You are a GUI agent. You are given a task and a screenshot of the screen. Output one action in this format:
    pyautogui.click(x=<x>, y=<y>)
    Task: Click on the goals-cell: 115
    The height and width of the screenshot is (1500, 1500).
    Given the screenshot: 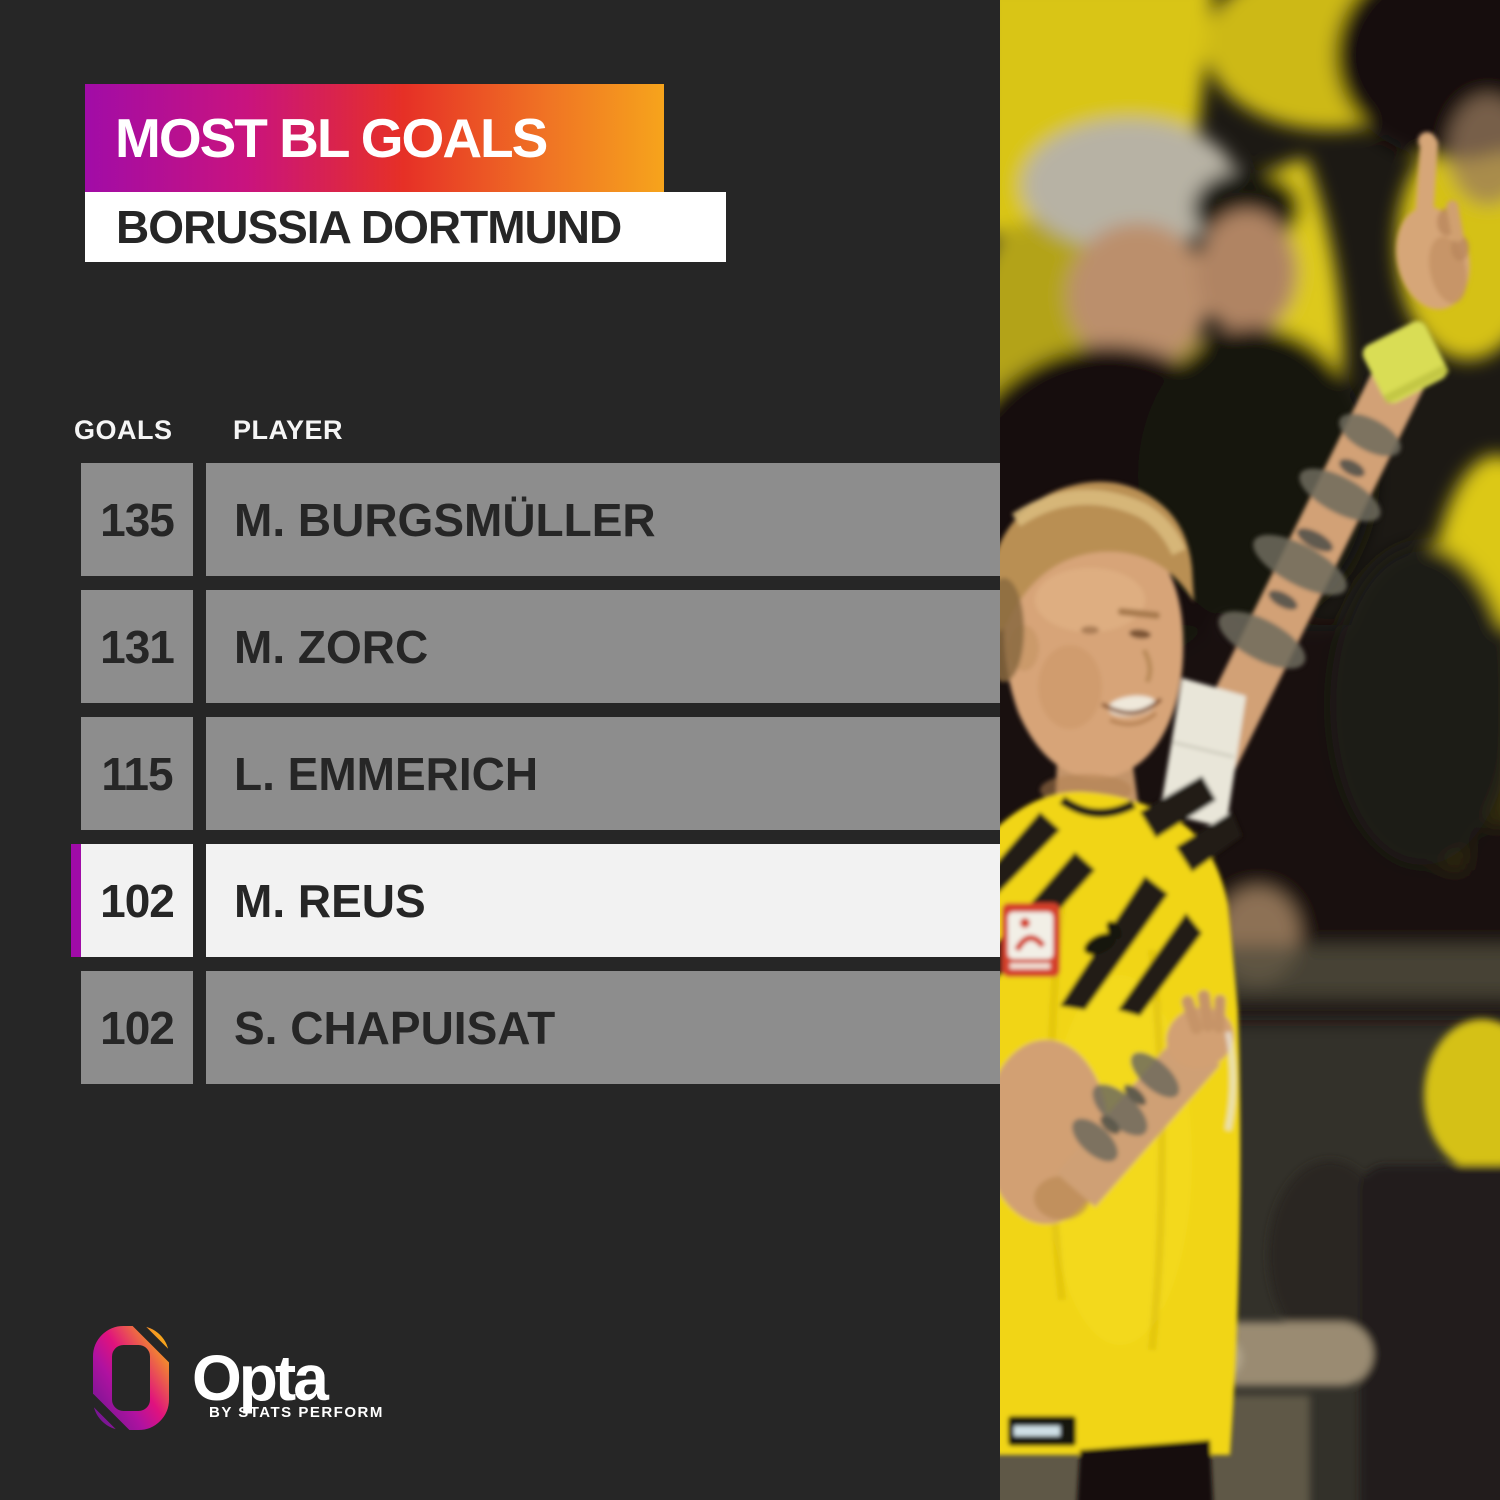 What is the action you would take?
    pyautogui.click(x=137, y=773)
    